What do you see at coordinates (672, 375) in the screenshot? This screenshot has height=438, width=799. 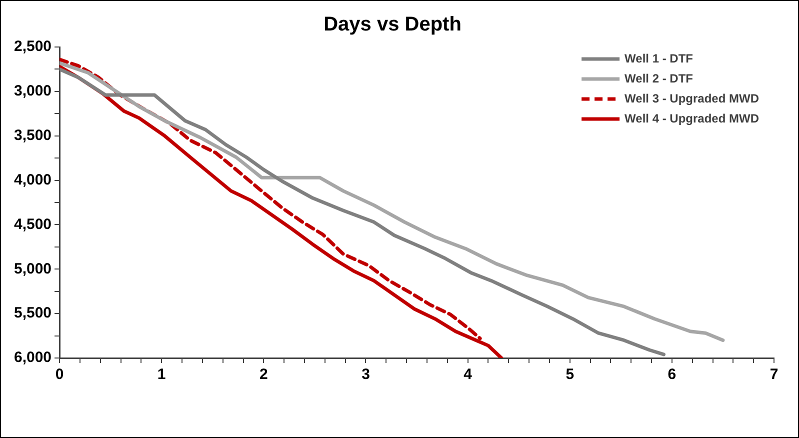 I see `x-tick-label: 6` at bounding box center [672, 375].